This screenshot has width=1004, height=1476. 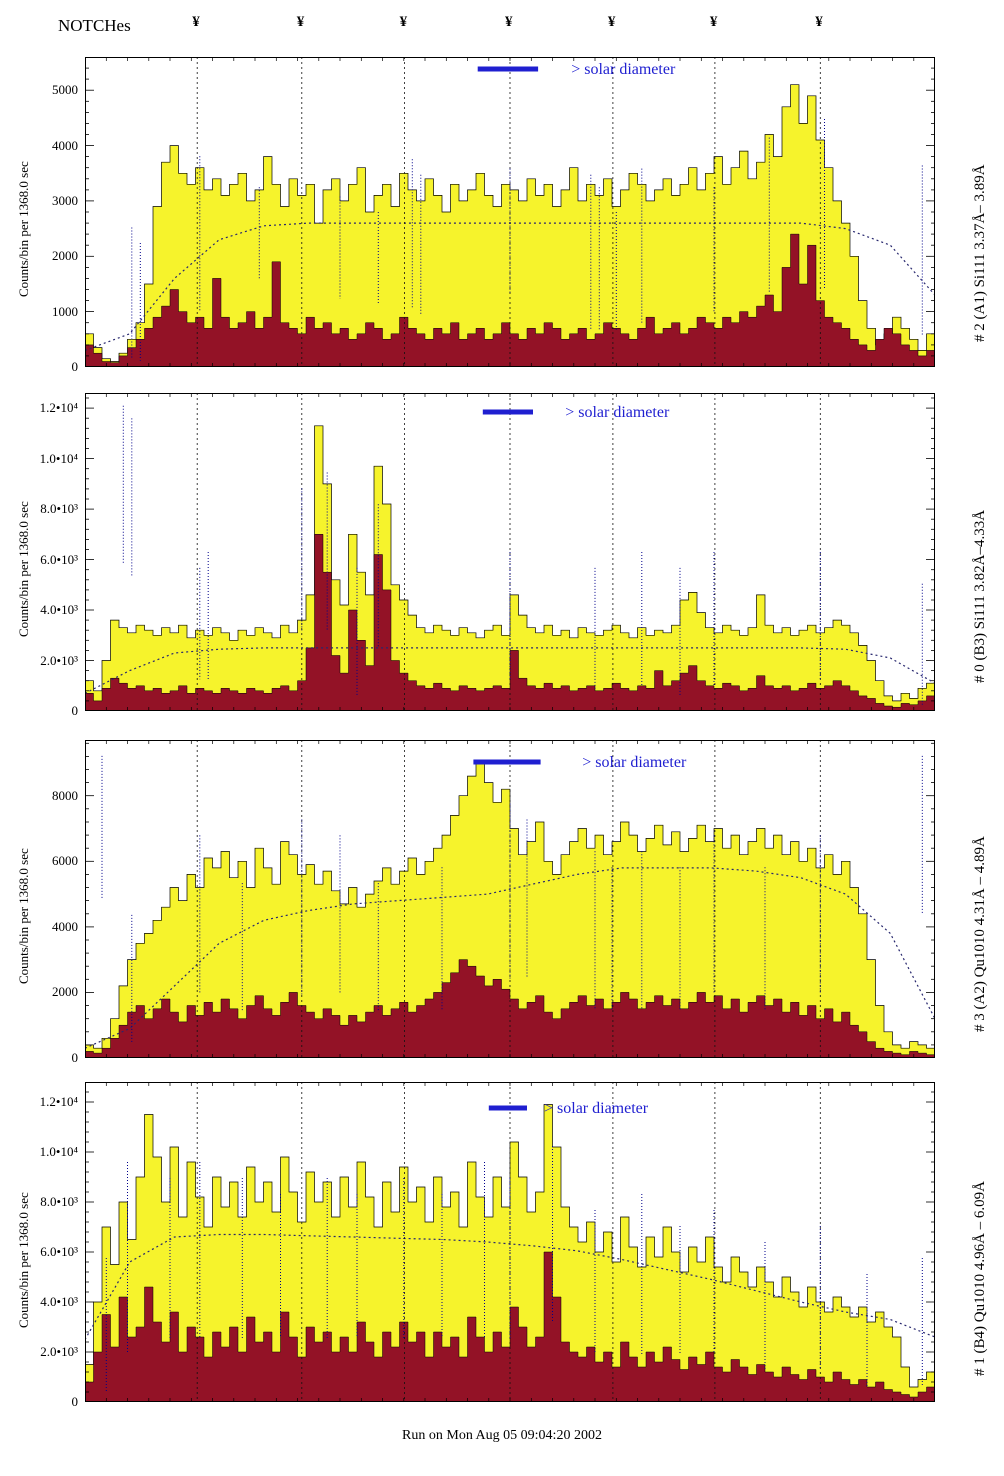 I want to click on run-timestamp: Run on Mon Aug 05 09:04:20 2002, so click(x=502, y=1435).